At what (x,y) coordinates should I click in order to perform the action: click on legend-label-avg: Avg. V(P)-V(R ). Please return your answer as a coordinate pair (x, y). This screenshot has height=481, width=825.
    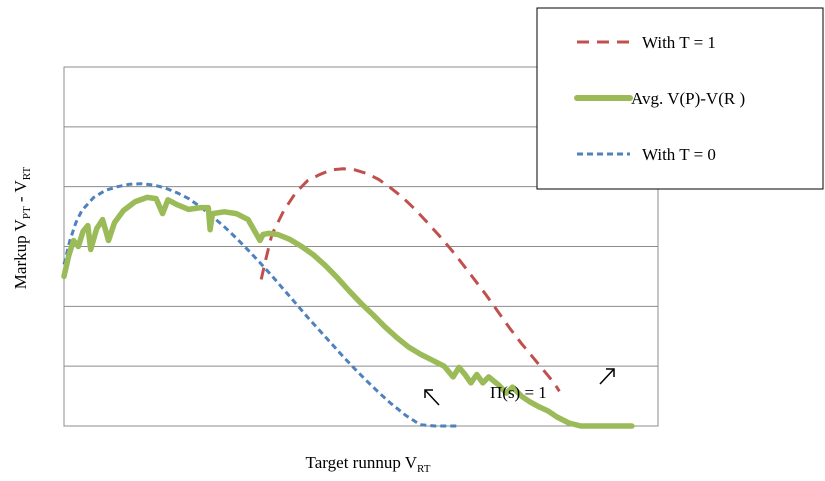
    Looking at the image, I should click on (688, 98).